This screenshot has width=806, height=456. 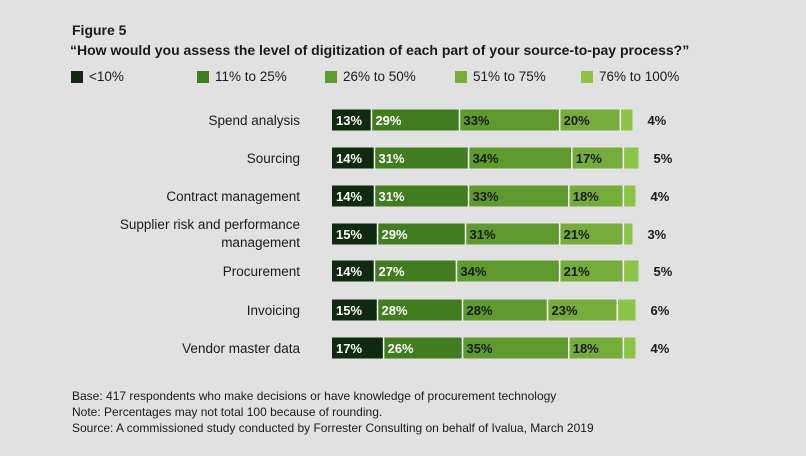 I want to click on category-label: Invoicing, so click(x=273, y=310).